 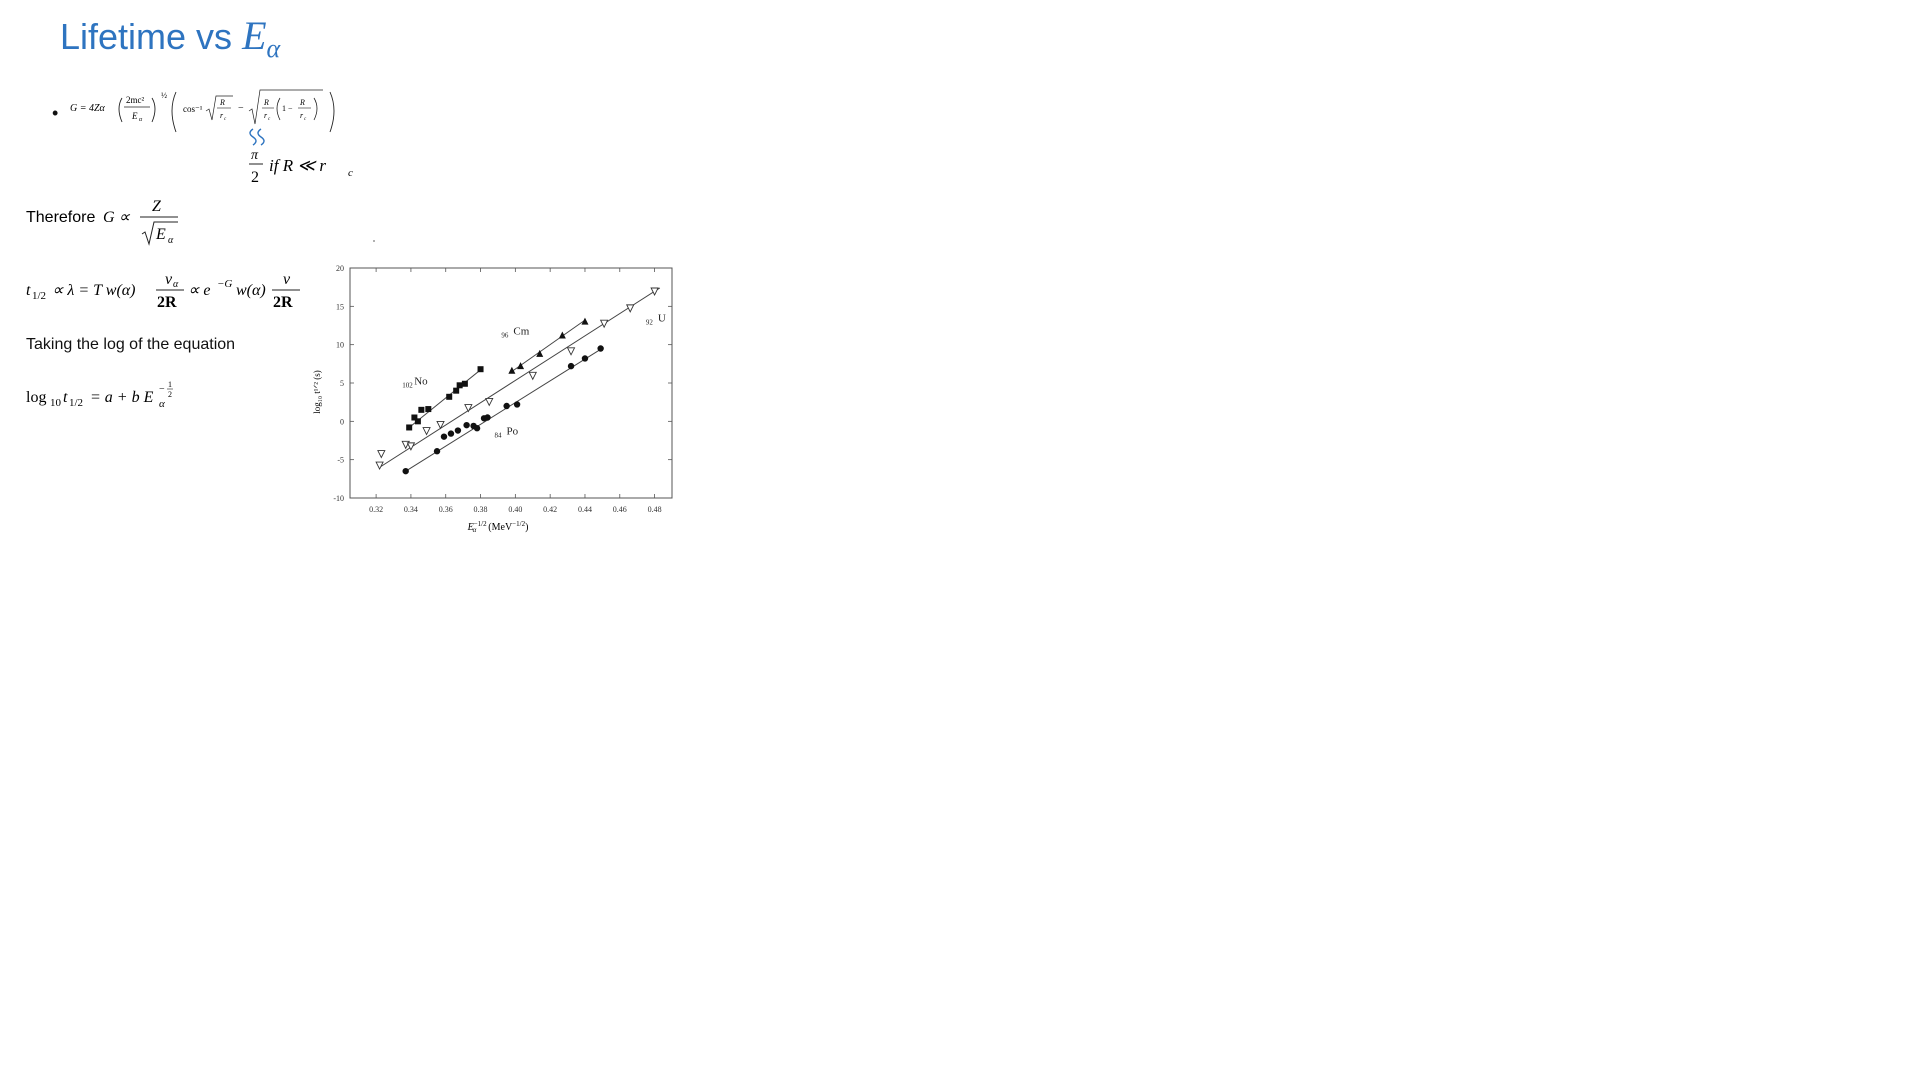 I want to click on gamow-r3-den-sub: c, so click(x=305, y=119).